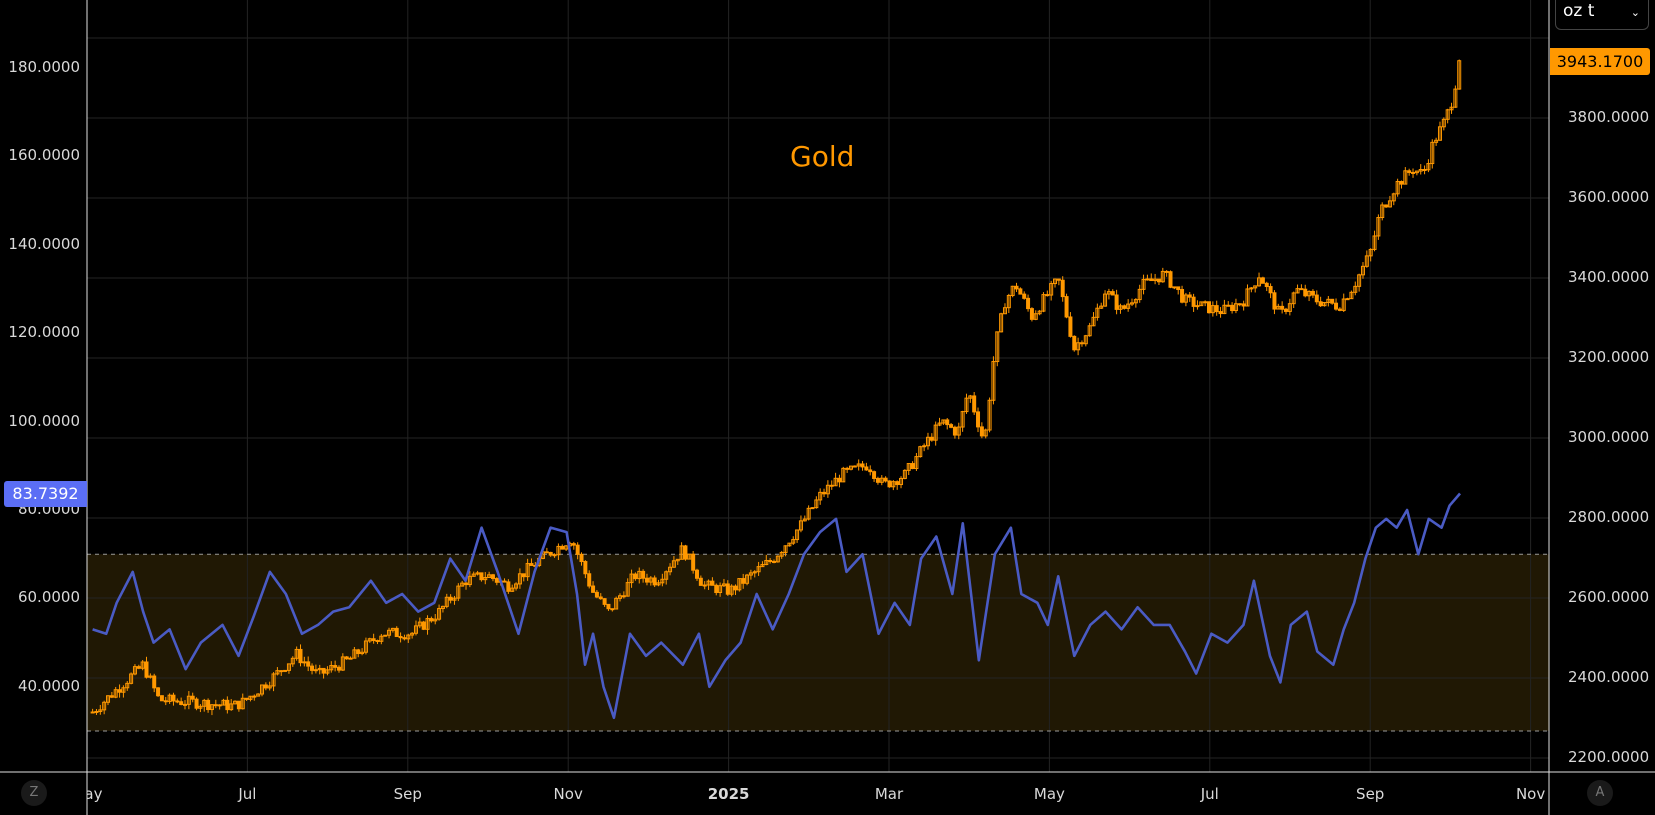 This screenshot has height=815, width=1655. What do you see at coordinates (34, 793) in the screenshot?
I see `zoom-button: Z` at bounding box center [34, 793].